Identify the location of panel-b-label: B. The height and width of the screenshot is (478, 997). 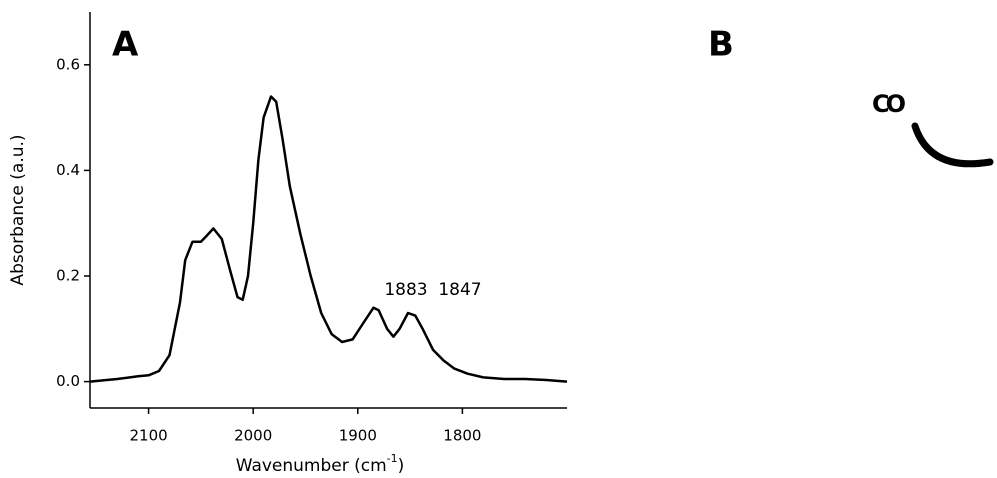
(721, 45).